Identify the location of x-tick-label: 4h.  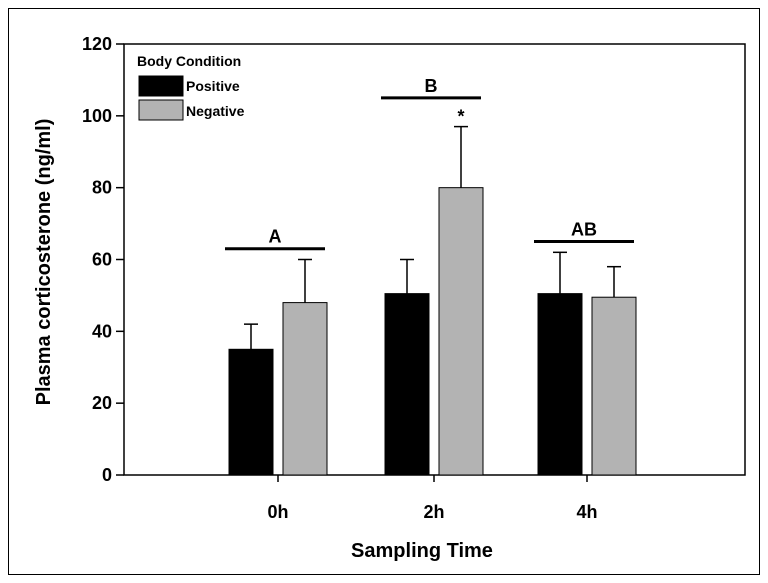
(586, 512).